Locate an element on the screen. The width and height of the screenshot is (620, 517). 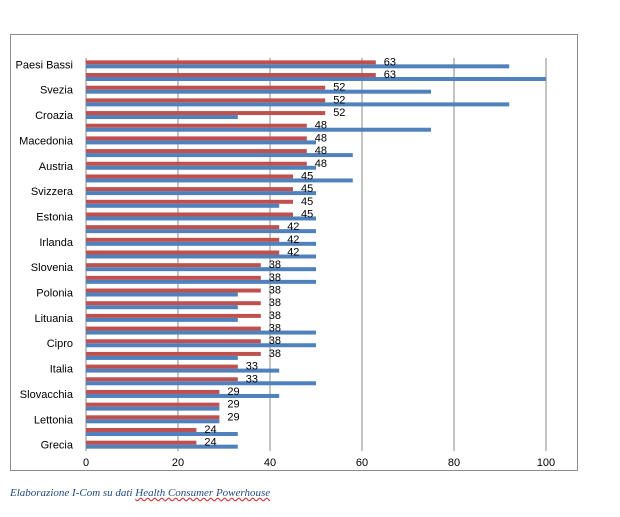
category-label: Italia is located at coordinates (62, 370).